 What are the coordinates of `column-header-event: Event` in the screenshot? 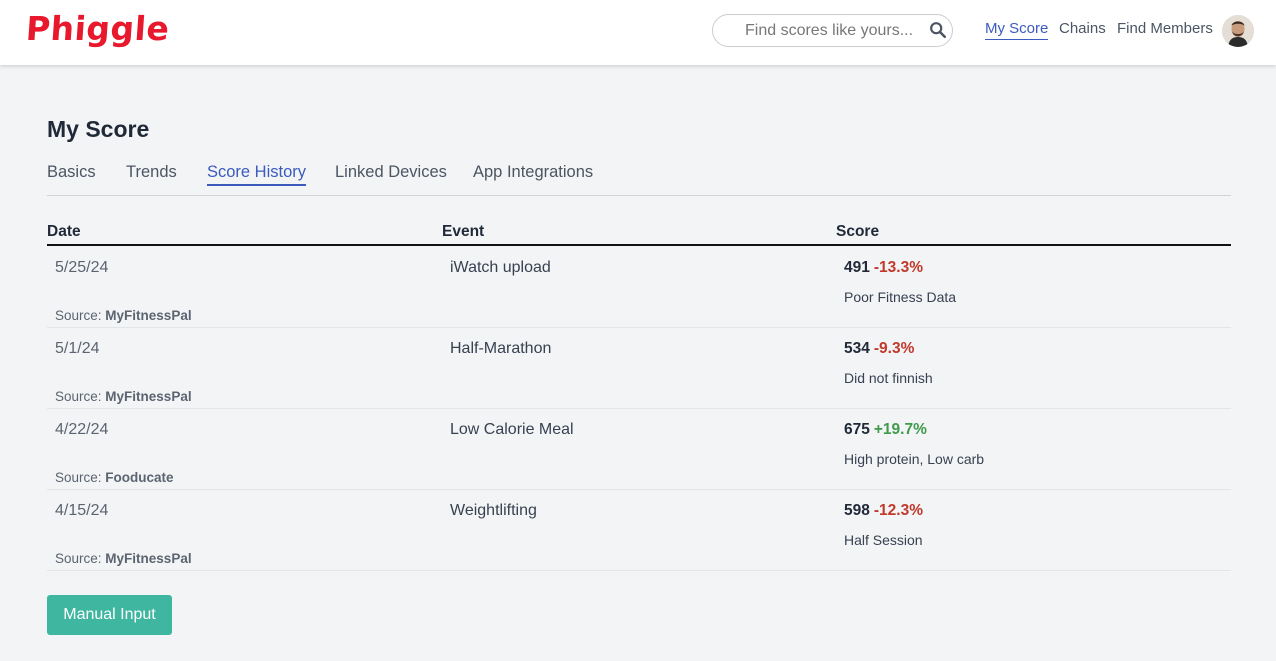 It's located at (463, 231).